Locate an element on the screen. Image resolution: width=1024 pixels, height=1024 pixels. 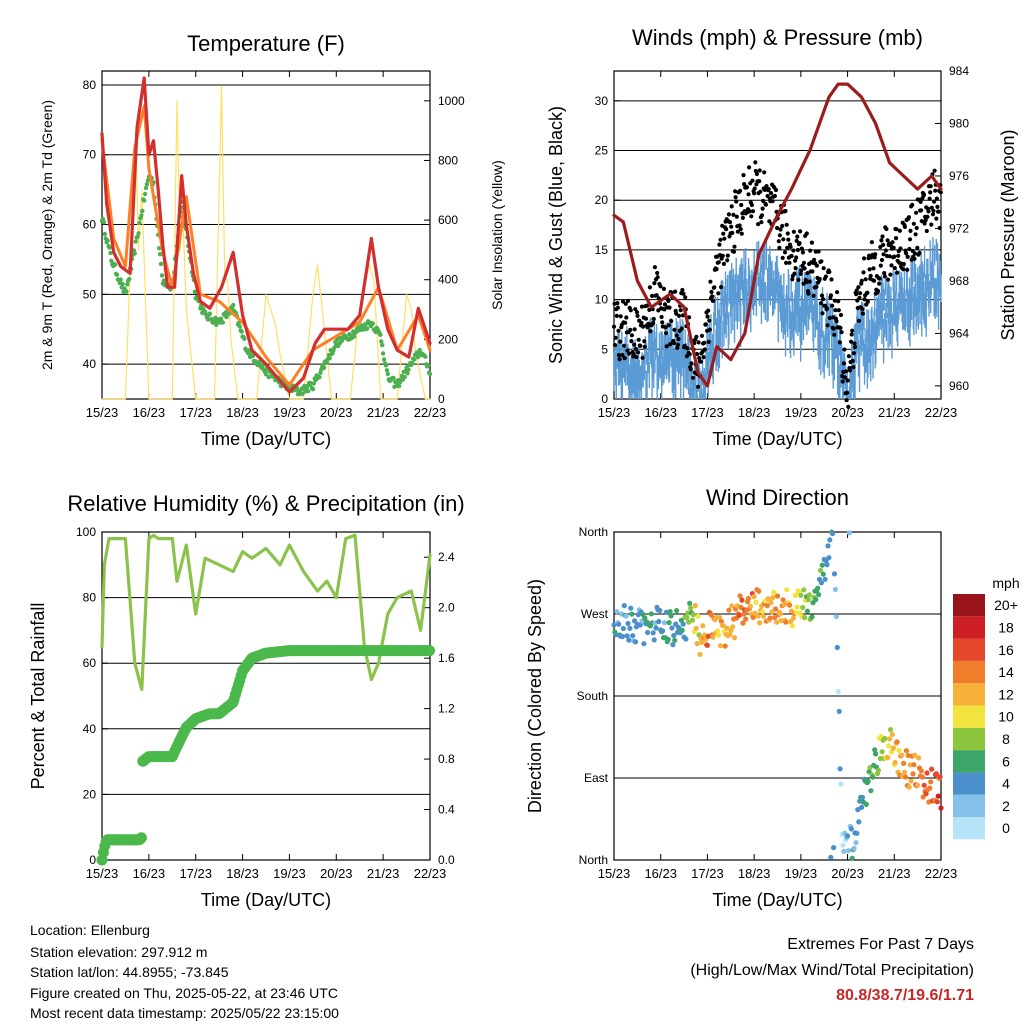
y-axis-label: Sonic Wind & Gust (Blue, Black) is located at coordinates (556, 235).